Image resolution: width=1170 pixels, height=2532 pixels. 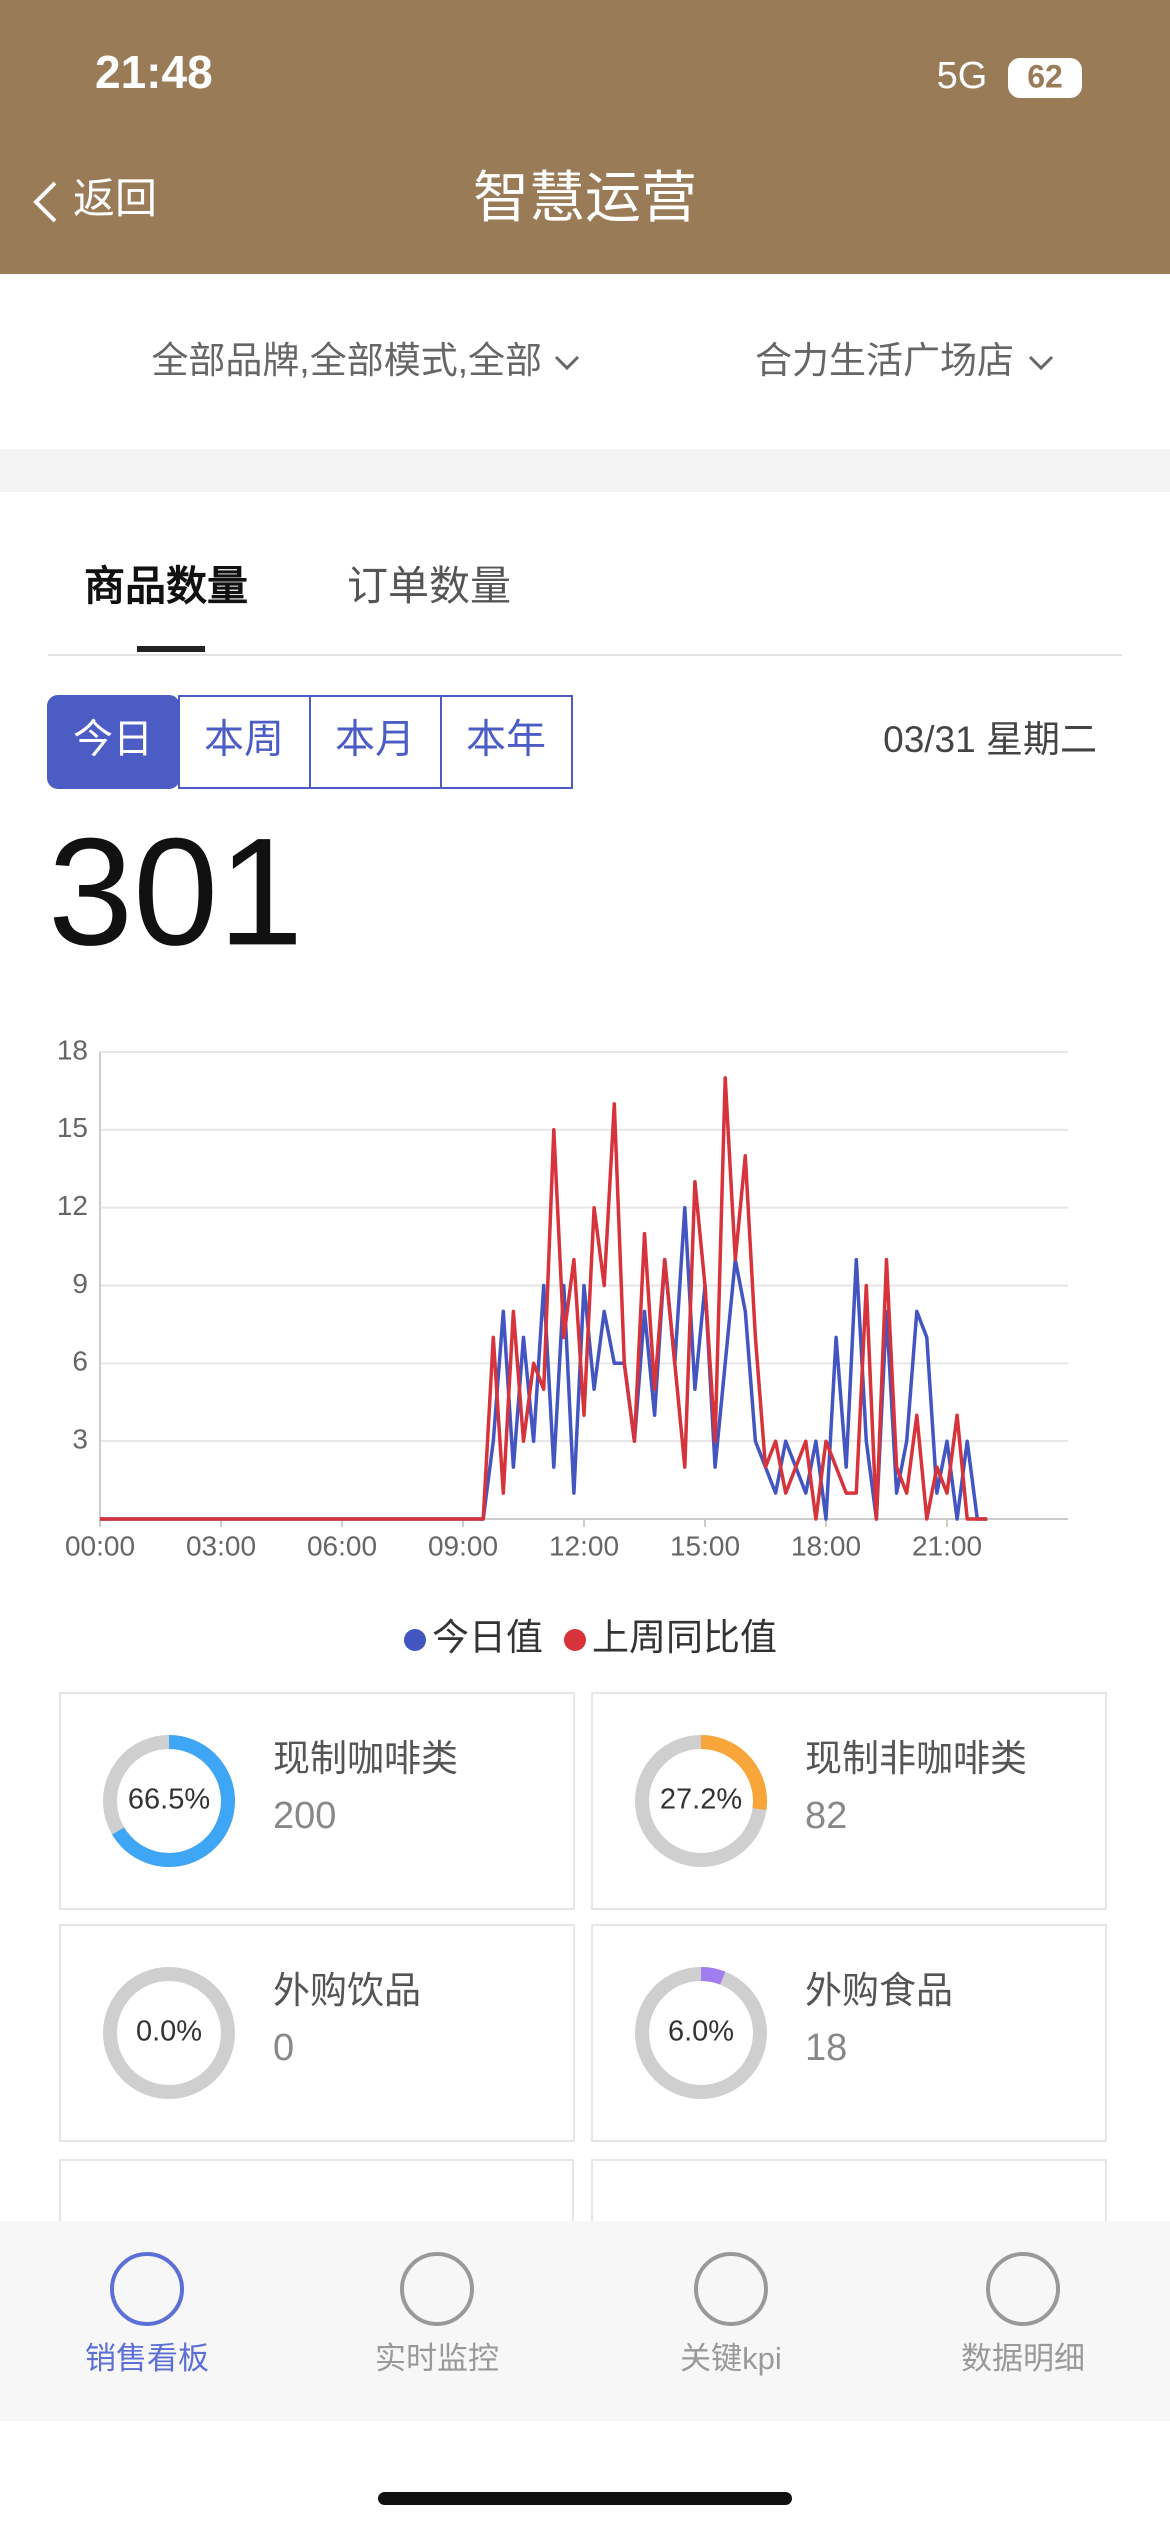 I want to click on donut-label: 0.0%, so click(x=169, y=2032).